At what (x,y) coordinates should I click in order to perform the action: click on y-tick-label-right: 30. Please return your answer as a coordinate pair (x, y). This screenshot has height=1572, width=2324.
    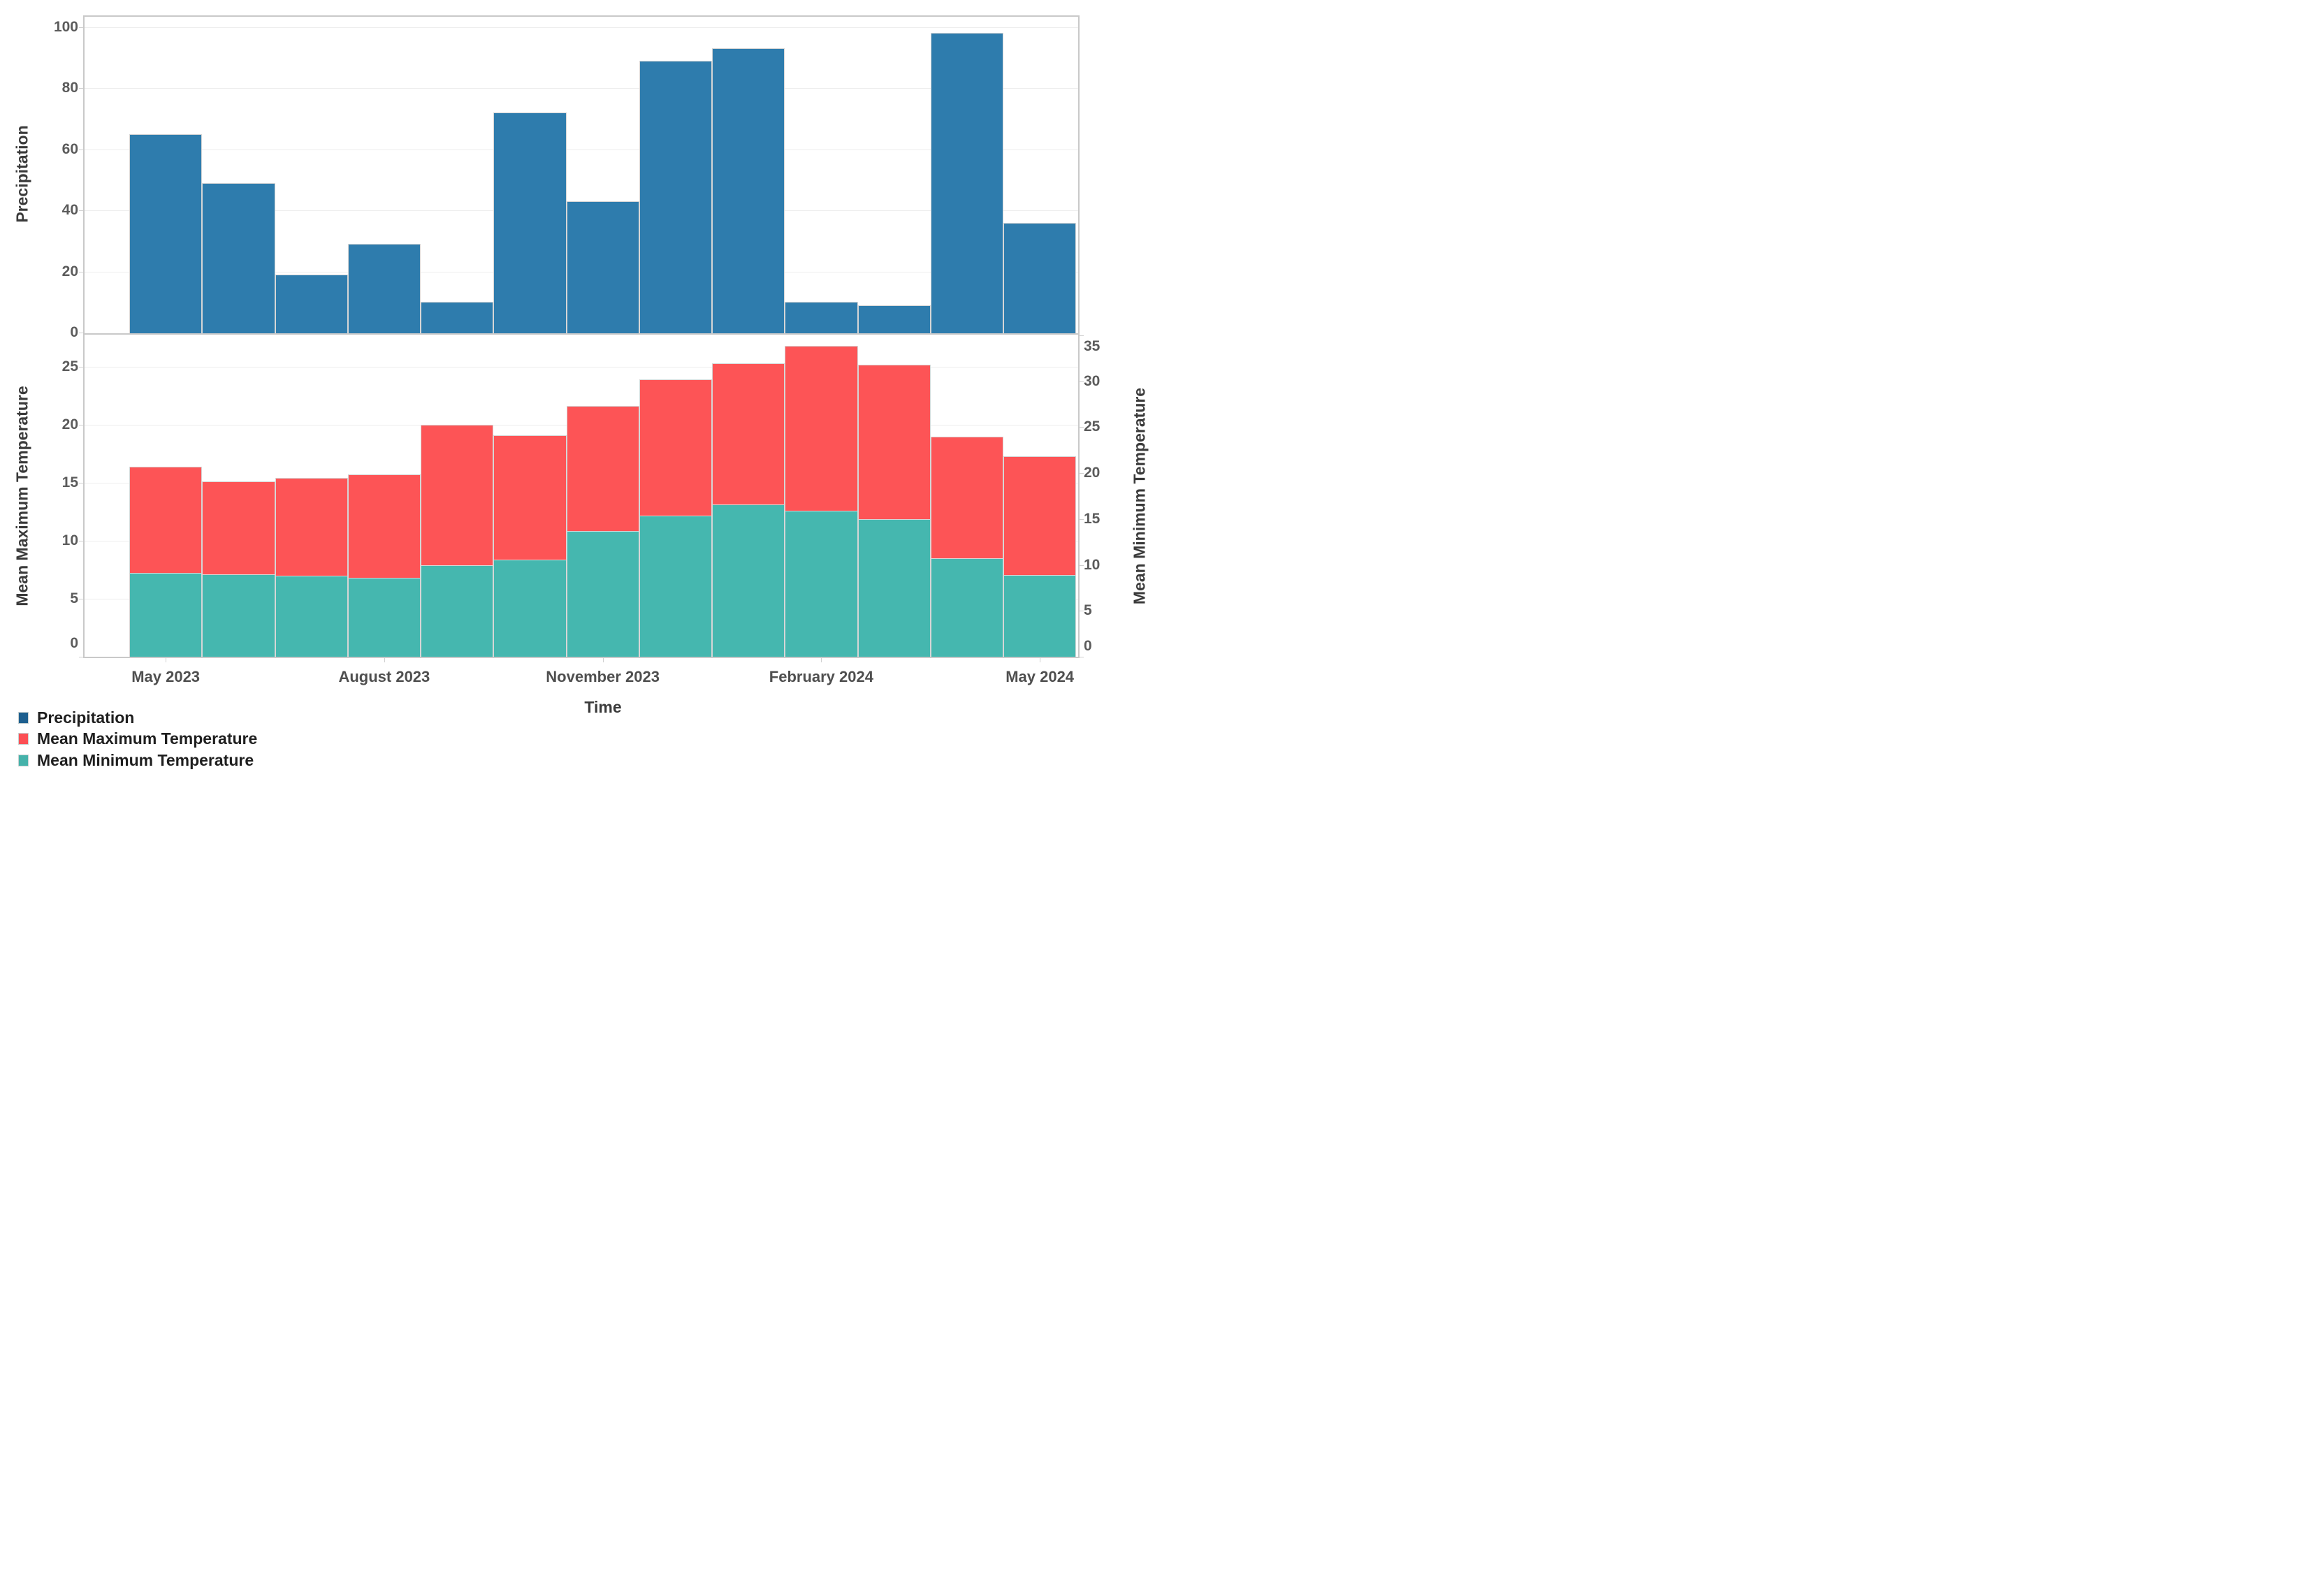
    Looking at the image, I should click on (1092, 380).